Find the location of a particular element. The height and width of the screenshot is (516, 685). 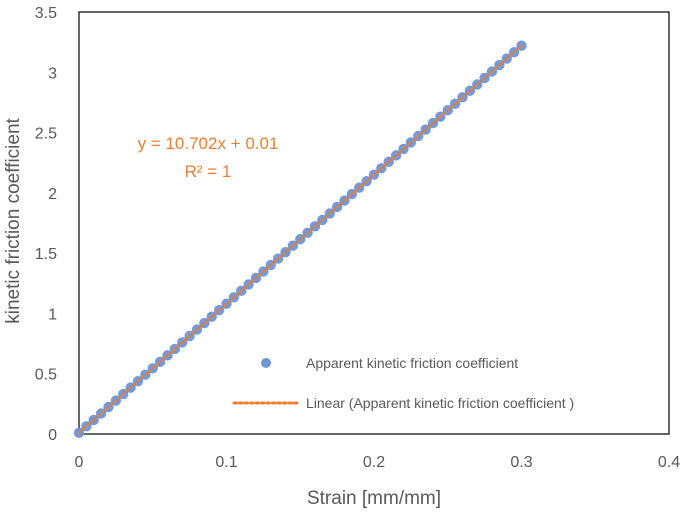

x-tick-label: 0.1 is located at coordinates (226, 462).